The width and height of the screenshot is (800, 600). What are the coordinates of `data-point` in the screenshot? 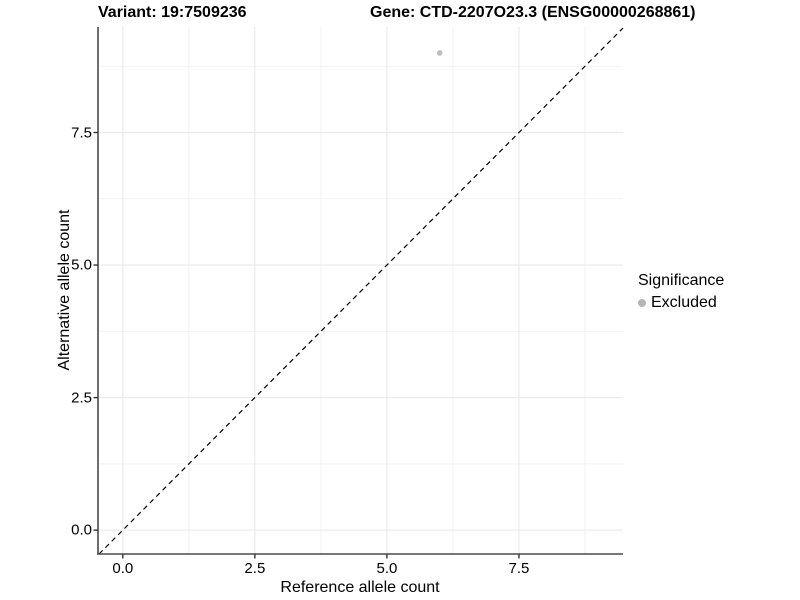 It's located at (439, 53).